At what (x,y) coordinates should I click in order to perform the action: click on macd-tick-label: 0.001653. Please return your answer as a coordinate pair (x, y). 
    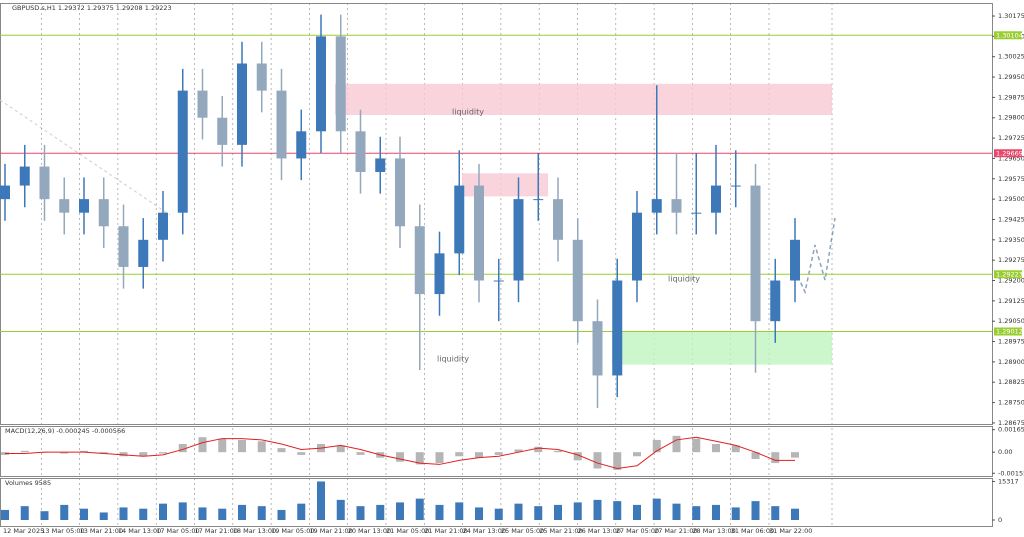
    Looking at the image, I should click on (1011, 430).